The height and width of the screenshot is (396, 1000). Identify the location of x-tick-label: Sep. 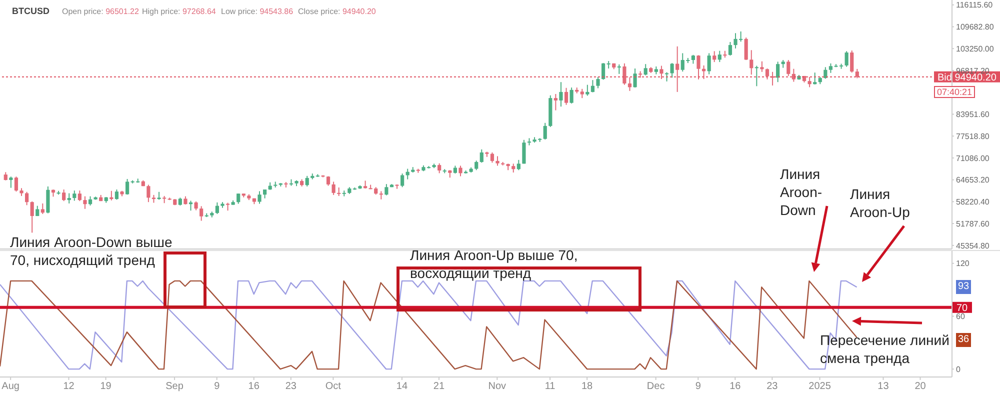
(175, 386).